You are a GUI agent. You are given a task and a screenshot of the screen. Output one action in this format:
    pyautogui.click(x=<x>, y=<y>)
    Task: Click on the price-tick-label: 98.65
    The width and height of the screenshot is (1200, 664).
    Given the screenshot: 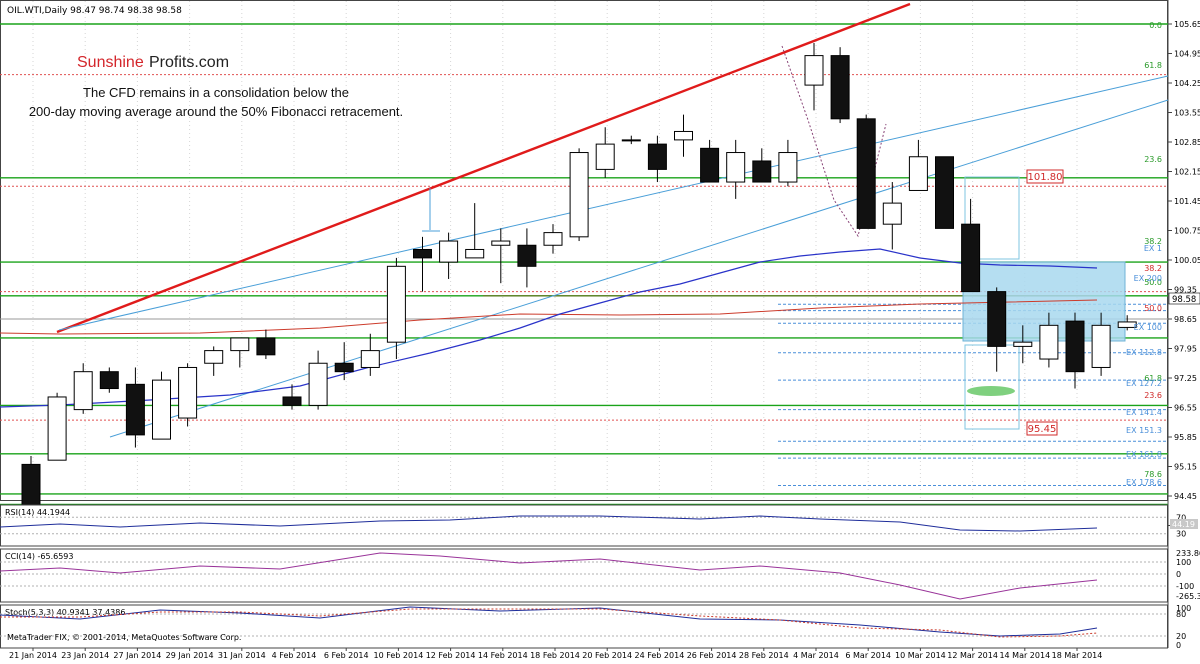 What is the action you would take?
    pyautogui.click(x=1185, y=319)
    